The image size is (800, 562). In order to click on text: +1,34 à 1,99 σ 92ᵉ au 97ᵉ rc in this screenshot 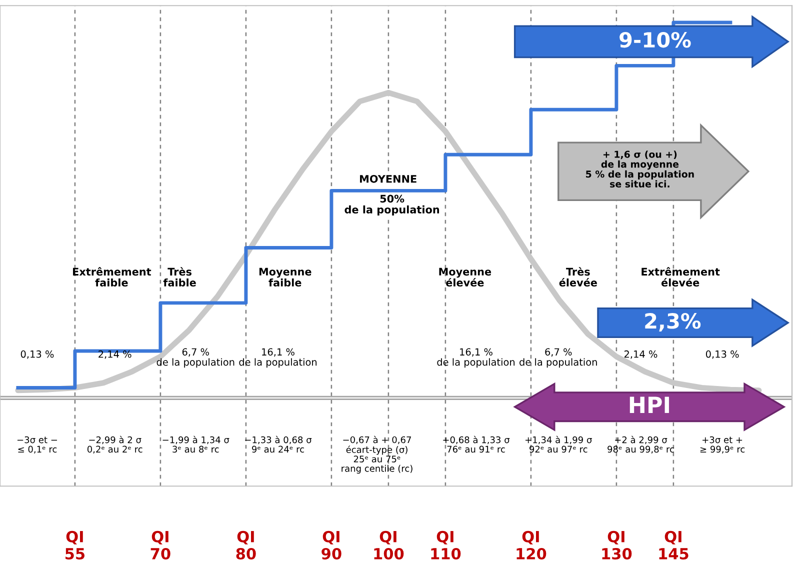, I will do `click(559, 444)`.